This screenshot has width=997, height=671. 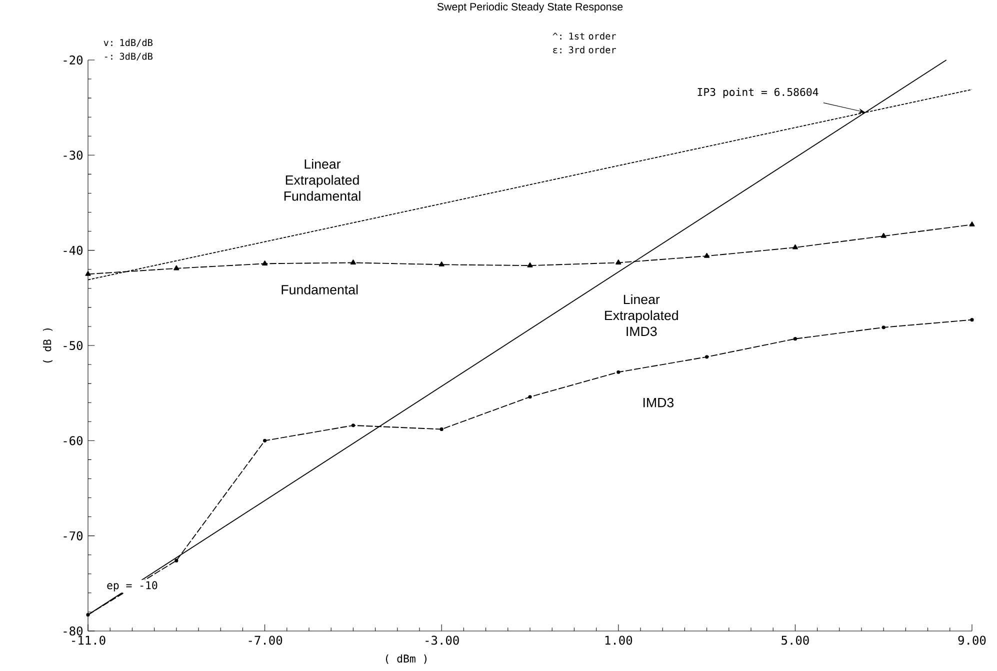 I want to click on y-tick-label: -70, so click(x=73, y=535).